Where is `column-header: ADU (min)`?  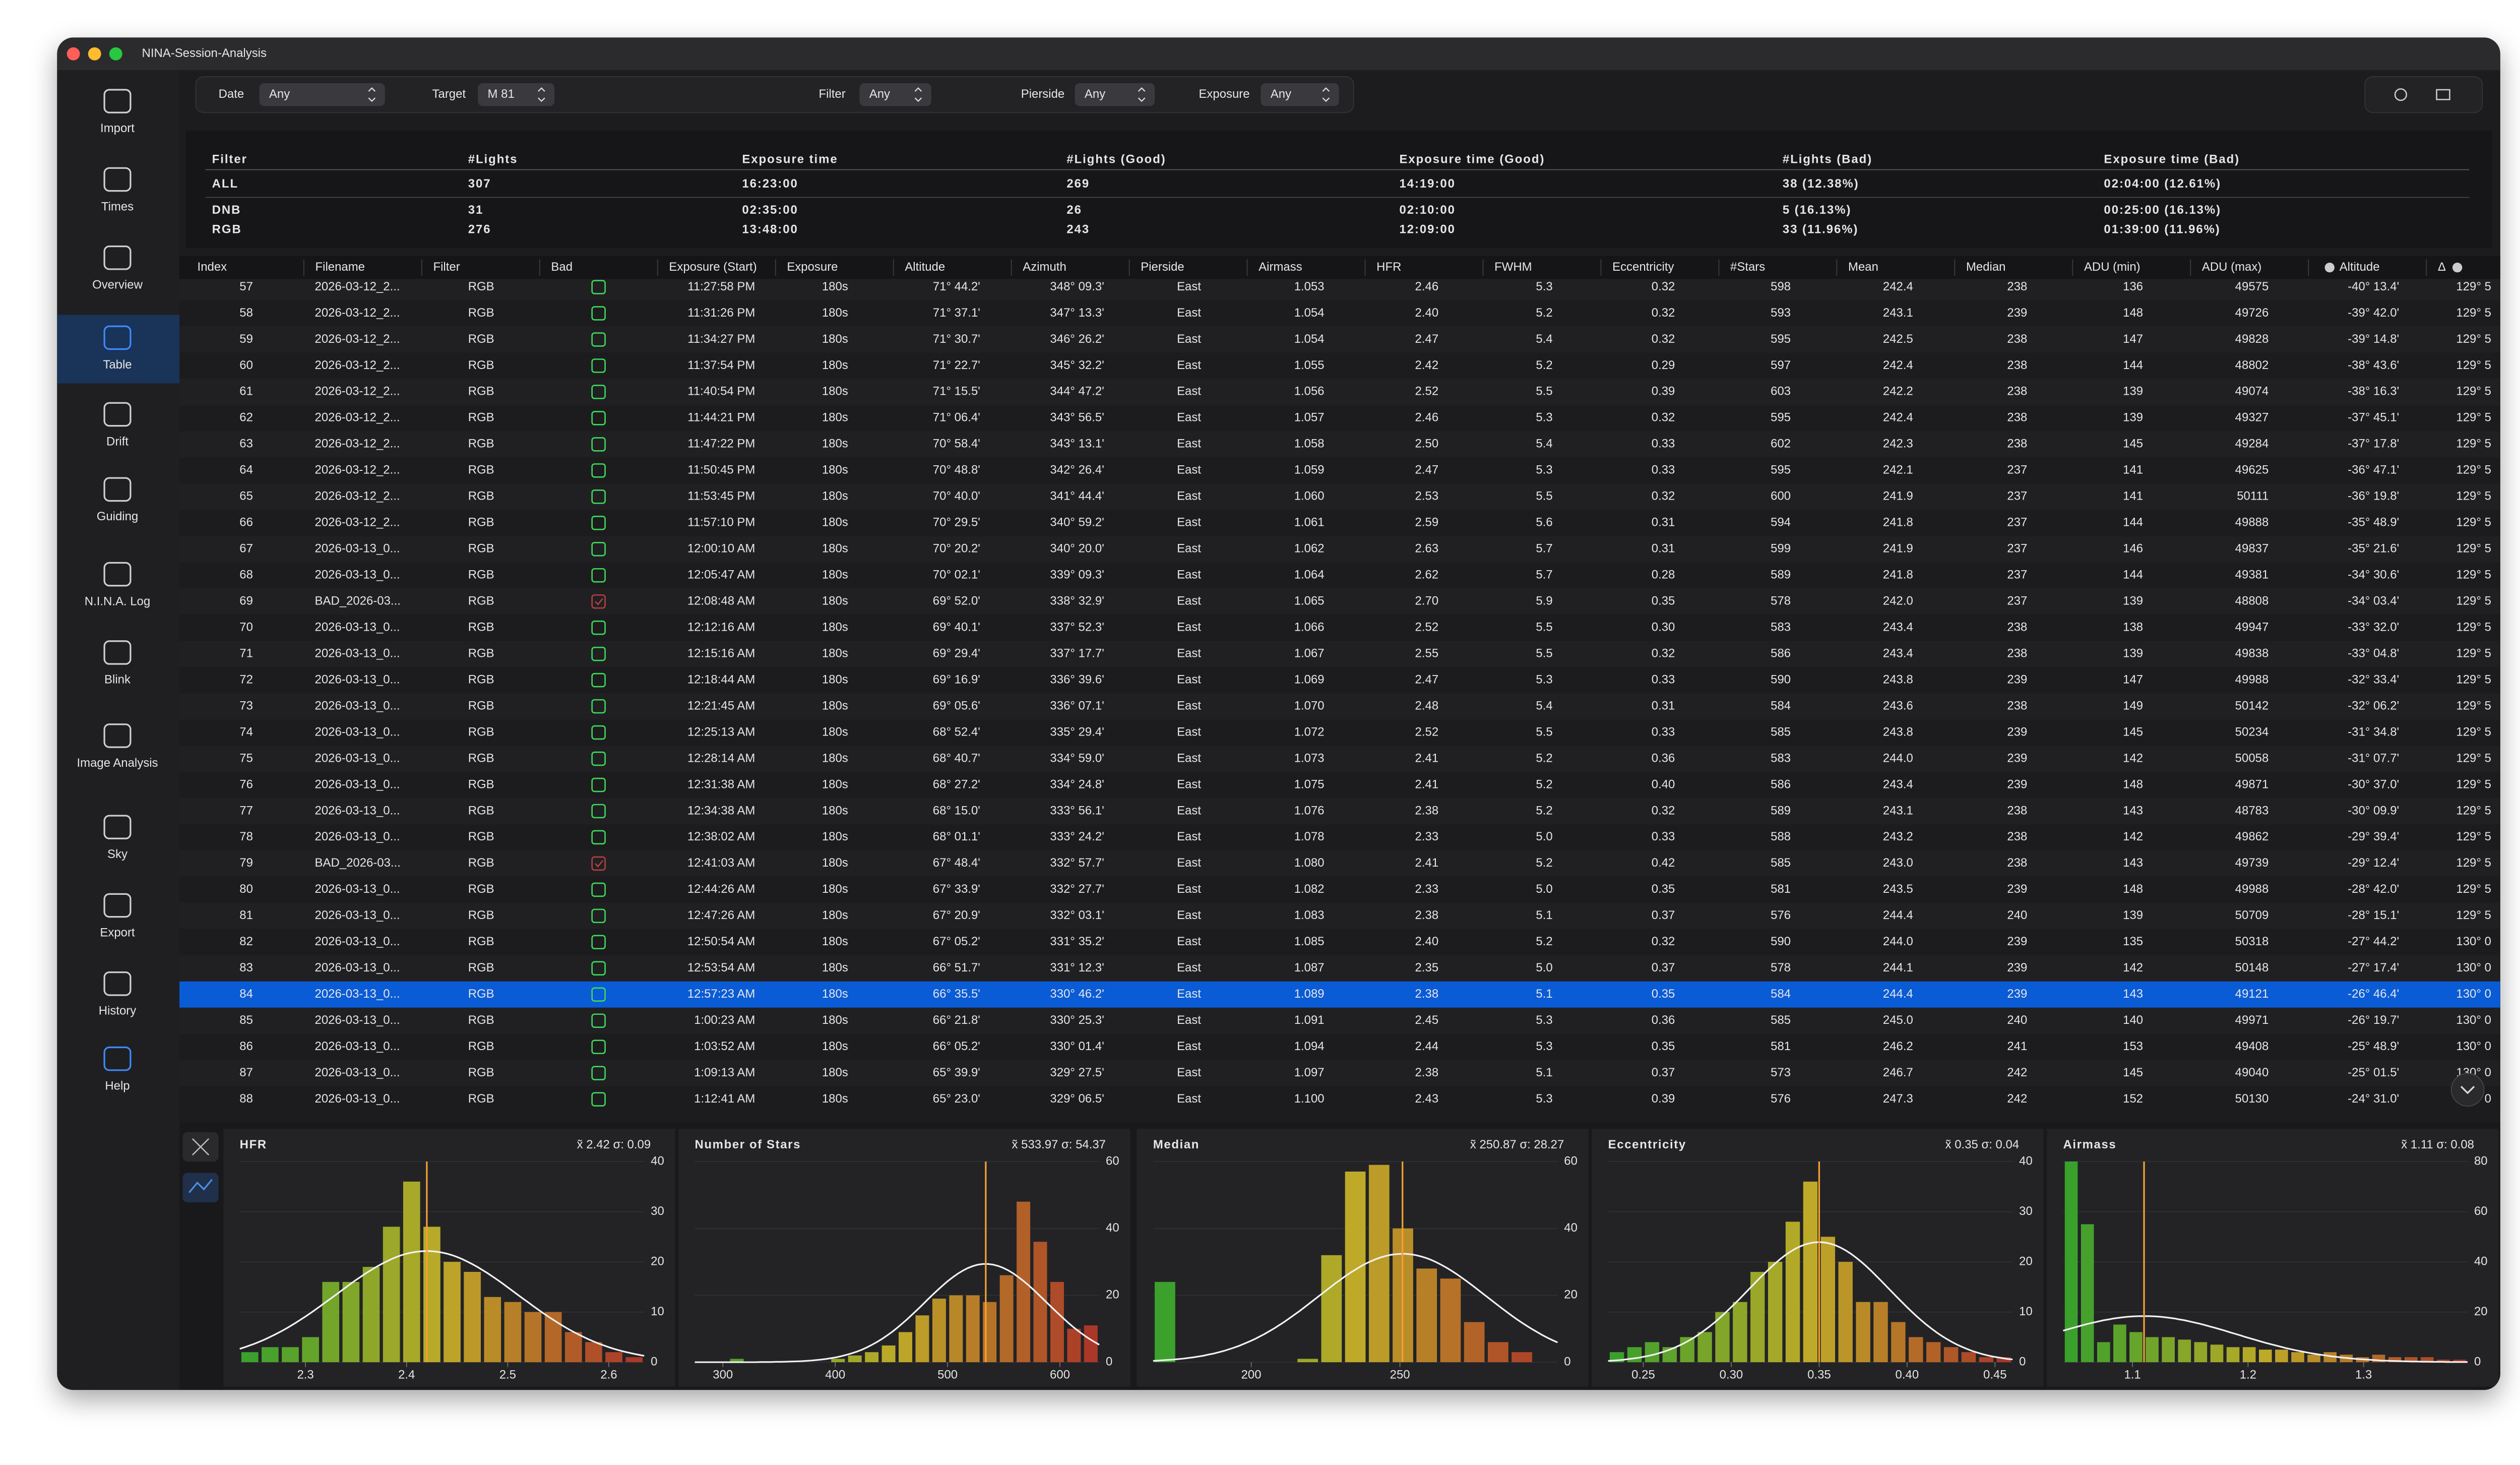 column-header: ADU (min) is located at coordinates (2112, 267).